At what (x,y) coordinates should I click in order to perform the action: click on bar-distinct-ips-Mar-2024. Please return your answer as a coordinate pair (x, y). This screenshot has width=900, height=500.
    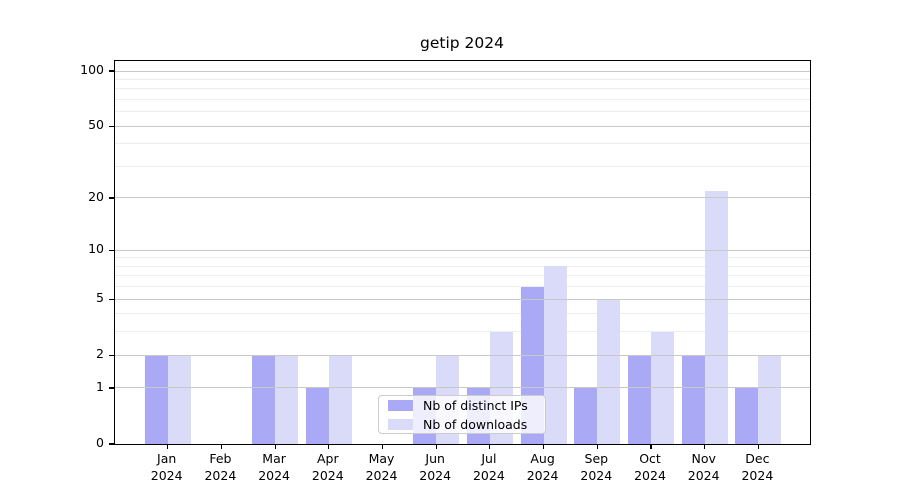
    Looking at the image, I should click on (264, 399).